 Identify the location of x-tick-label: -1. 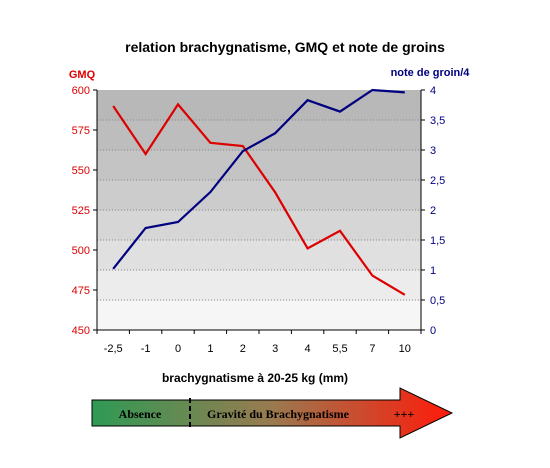
(146, 349).